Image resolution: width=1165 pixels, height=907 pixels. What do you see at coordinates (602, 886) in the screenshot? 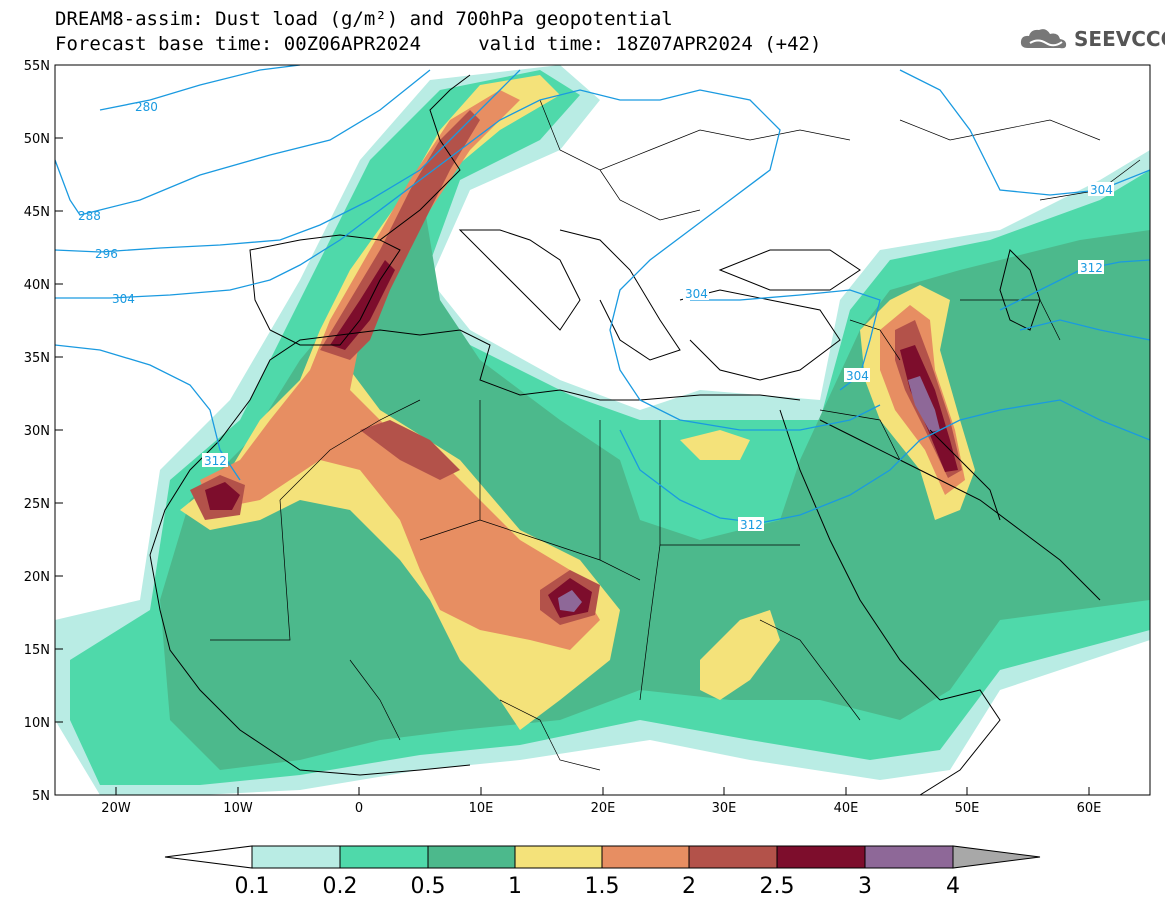
I see `colorbar-label: 1.5` at bounding box center [602, 886].